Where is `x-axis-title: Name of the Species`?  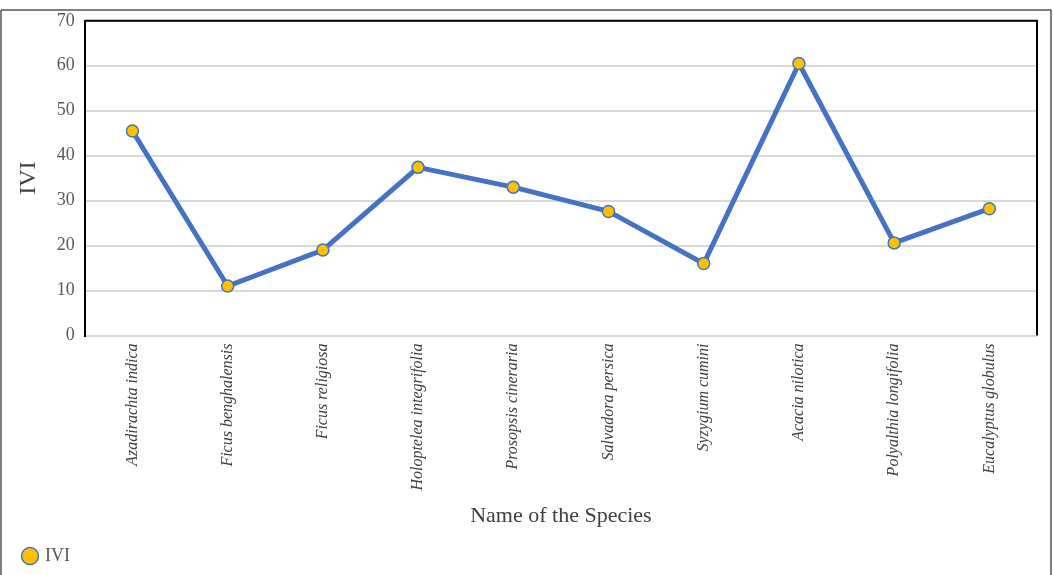 x-axis-title: Name of the Species is located at coordinates (561, 514).